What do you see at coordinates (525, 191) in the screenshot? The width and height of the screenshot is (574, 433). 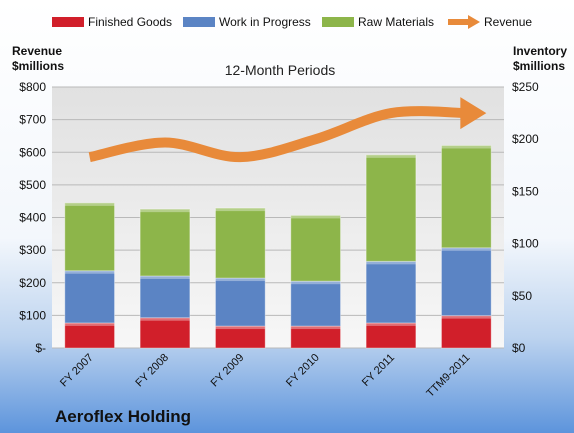 I see `right-axis-tick-label: $150` at bounding box center [525, 191].